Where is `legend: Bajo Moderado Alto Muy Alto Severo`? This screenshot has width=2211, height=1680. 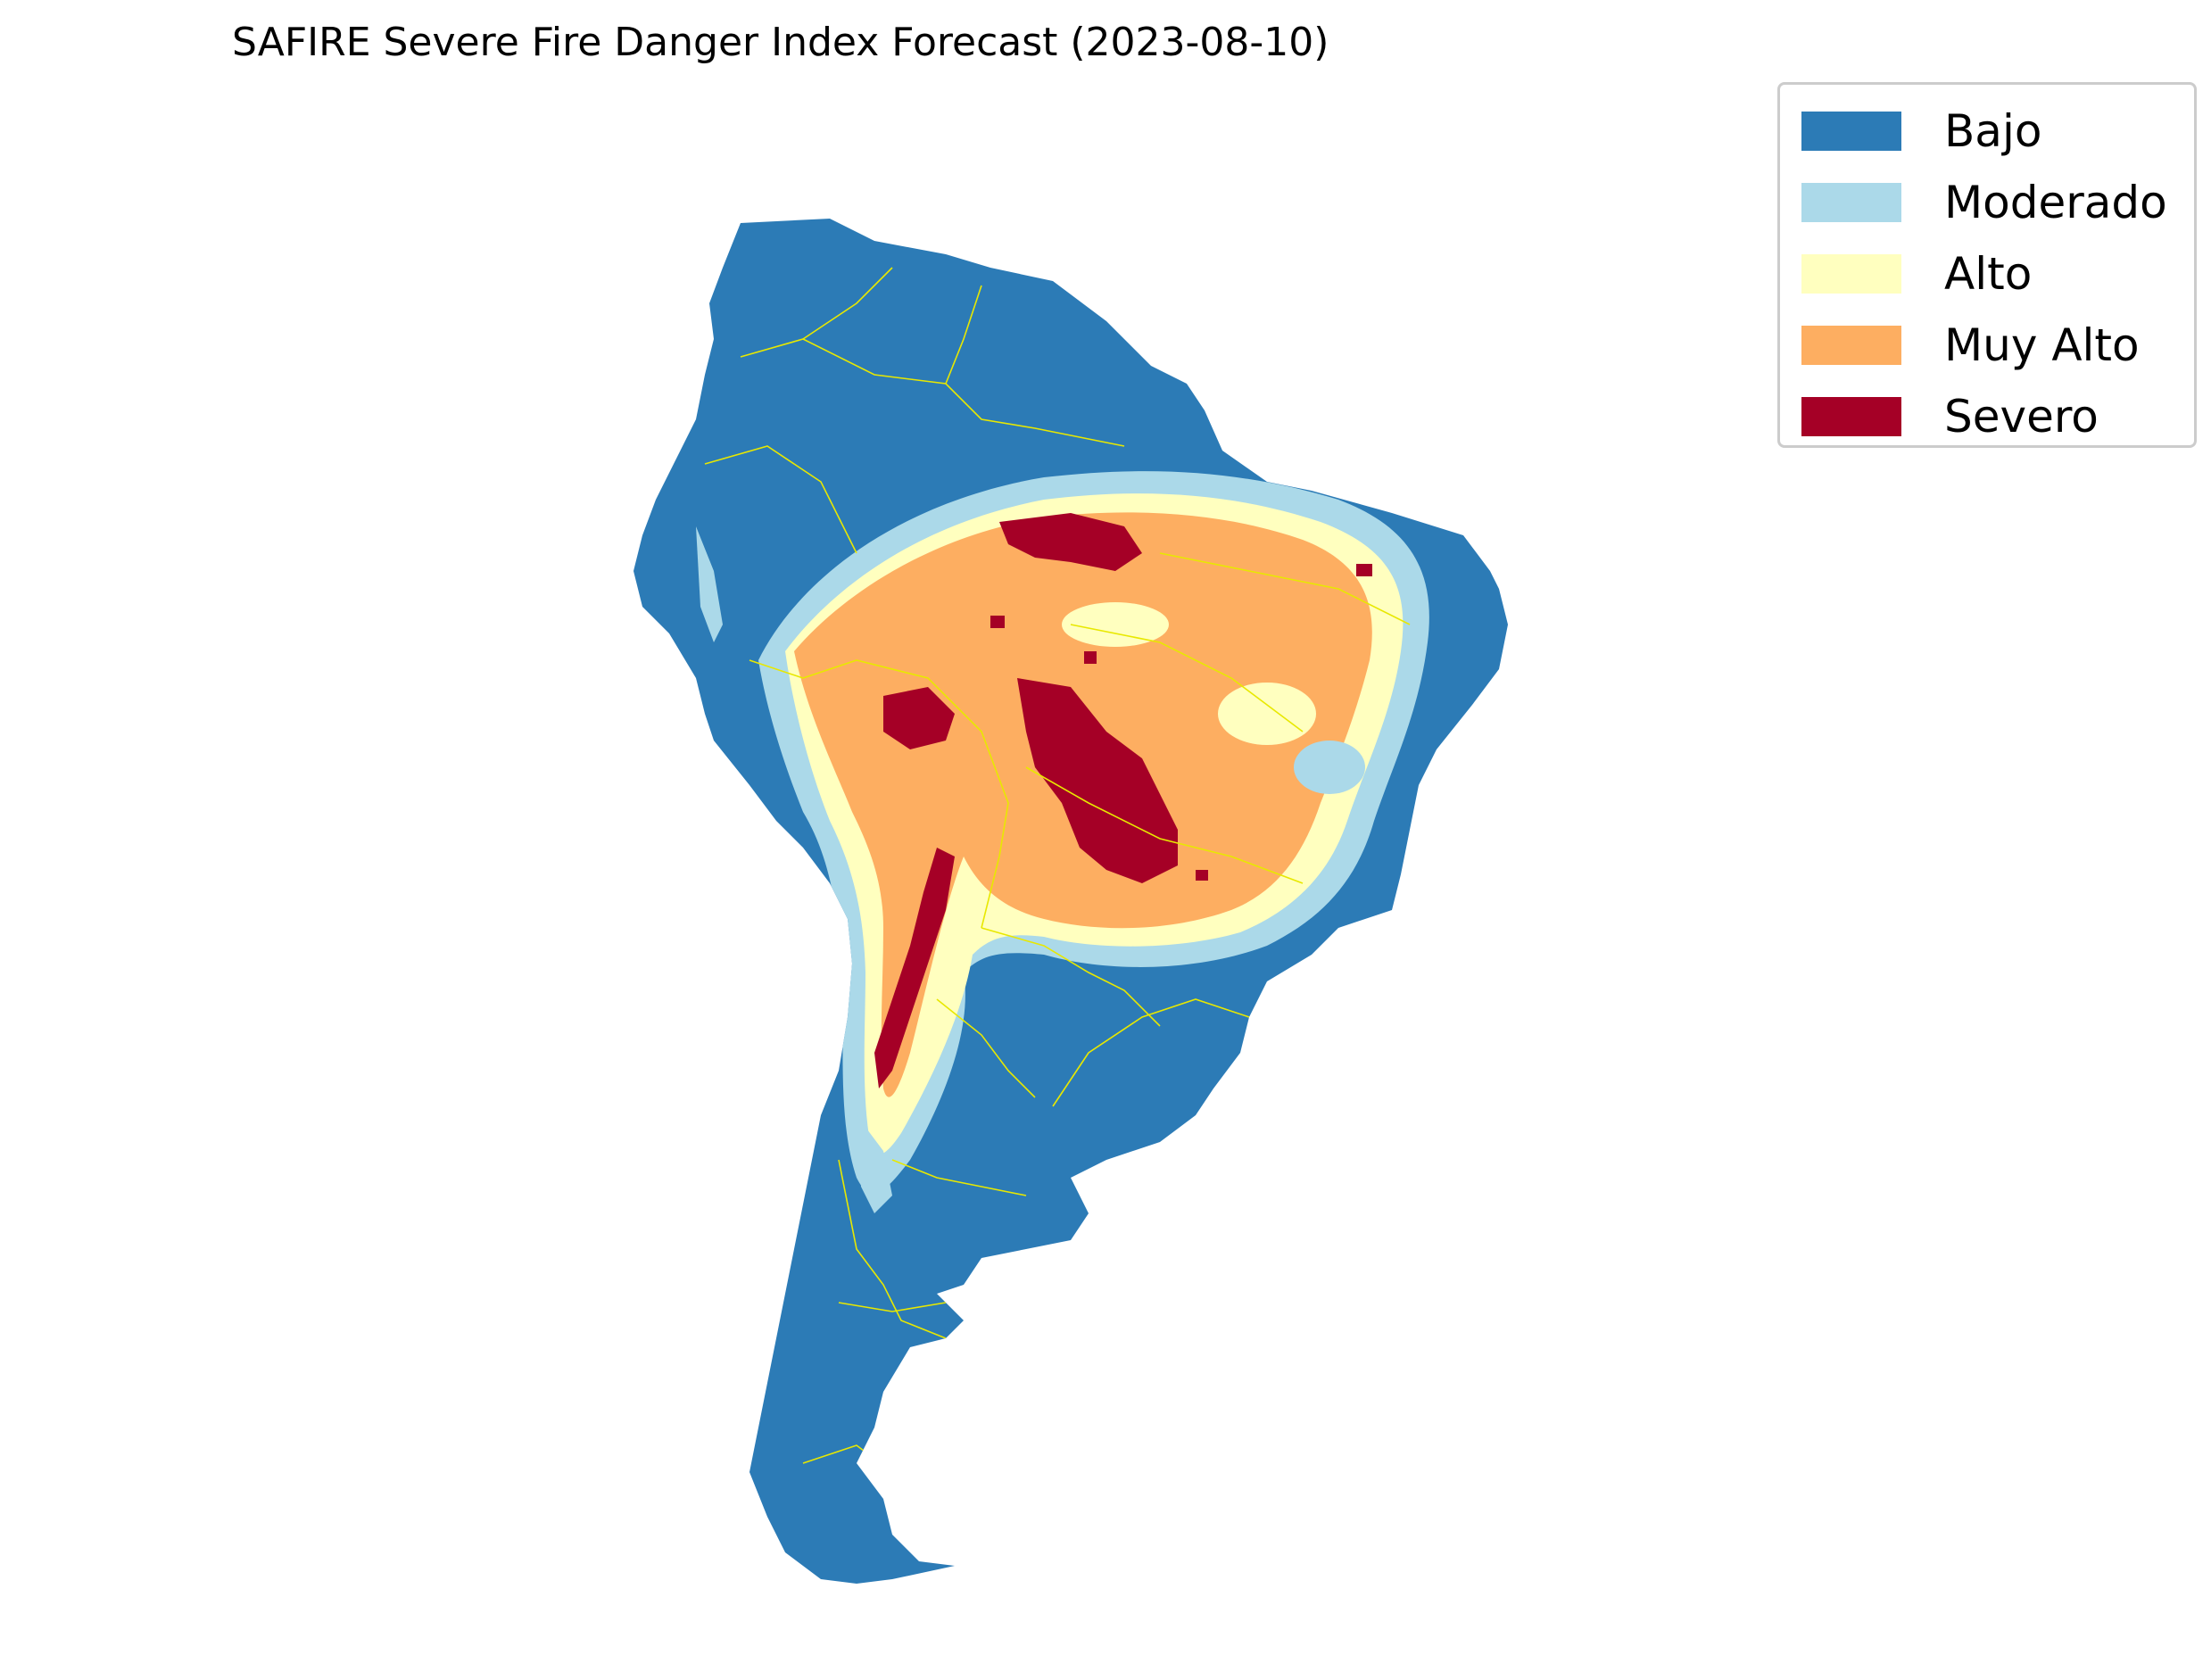 legend: Bajo Moderado Alto Muy Alto Severo is located at coordinates (1987, 265).